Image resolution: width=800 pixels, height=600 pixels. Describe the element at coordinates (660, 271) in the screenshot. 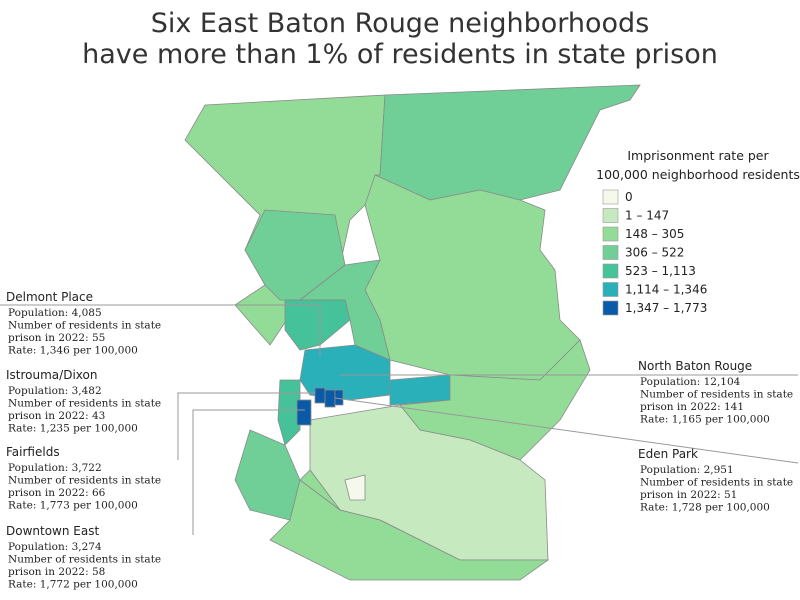

I see `legend-label: 523 – 1,113` at that location.